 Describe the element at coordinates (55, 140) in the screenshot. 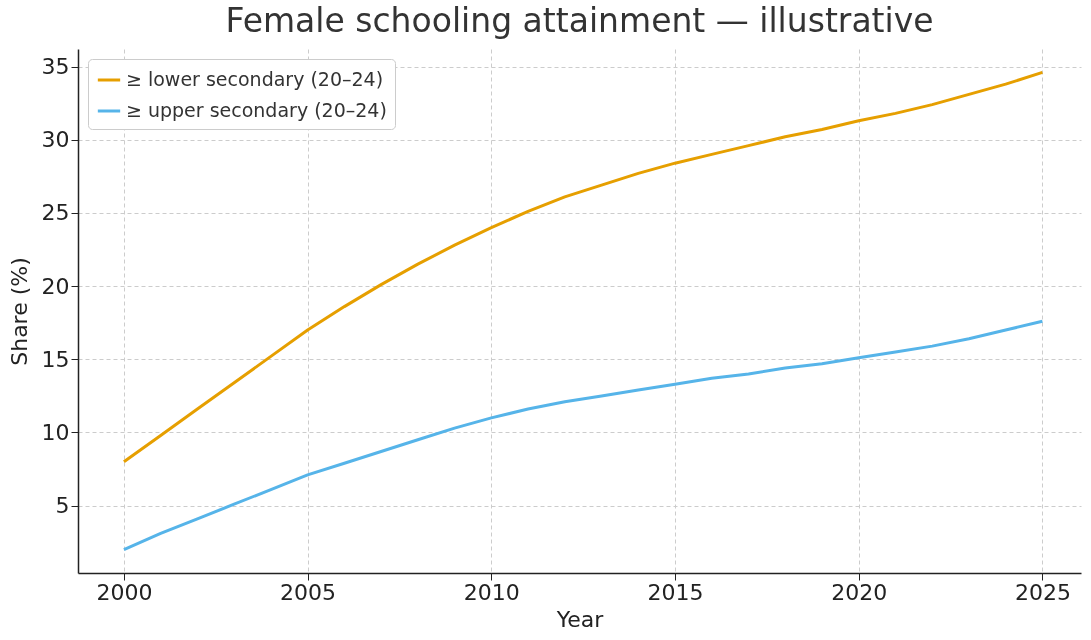

I see `y-tick-label: 30` at that location.